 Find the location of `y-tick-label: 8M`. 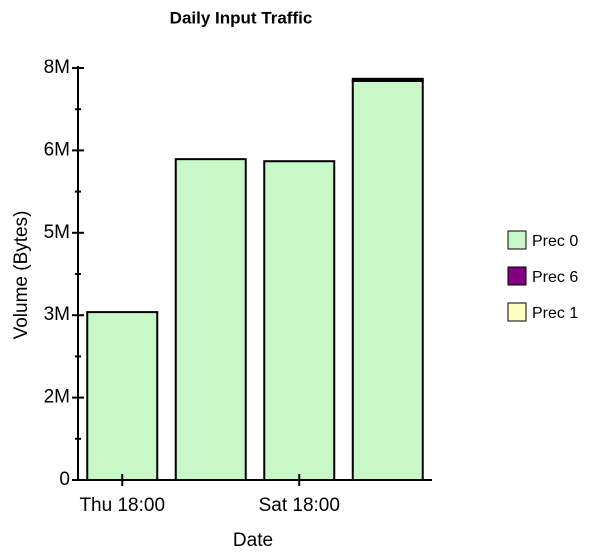

y-tick-label: 8M is located at coordinates (57, 67).